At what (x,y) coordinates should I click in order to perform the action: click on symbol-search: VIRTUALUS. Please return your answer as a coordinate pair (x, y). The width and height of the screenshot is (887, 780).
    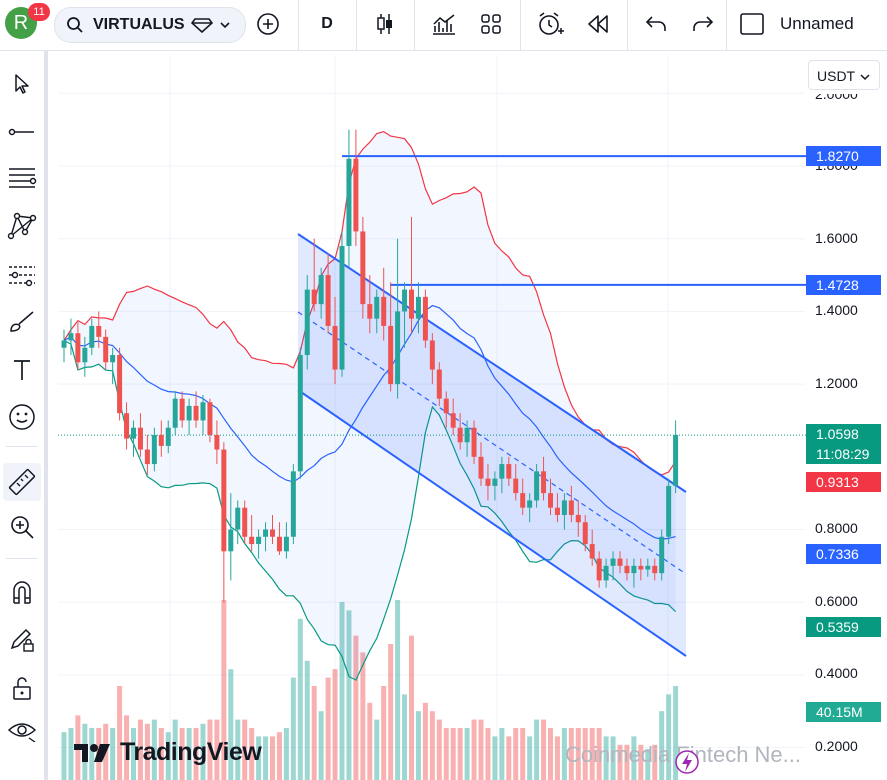
    Looking at the image, I should click on (150, 25).